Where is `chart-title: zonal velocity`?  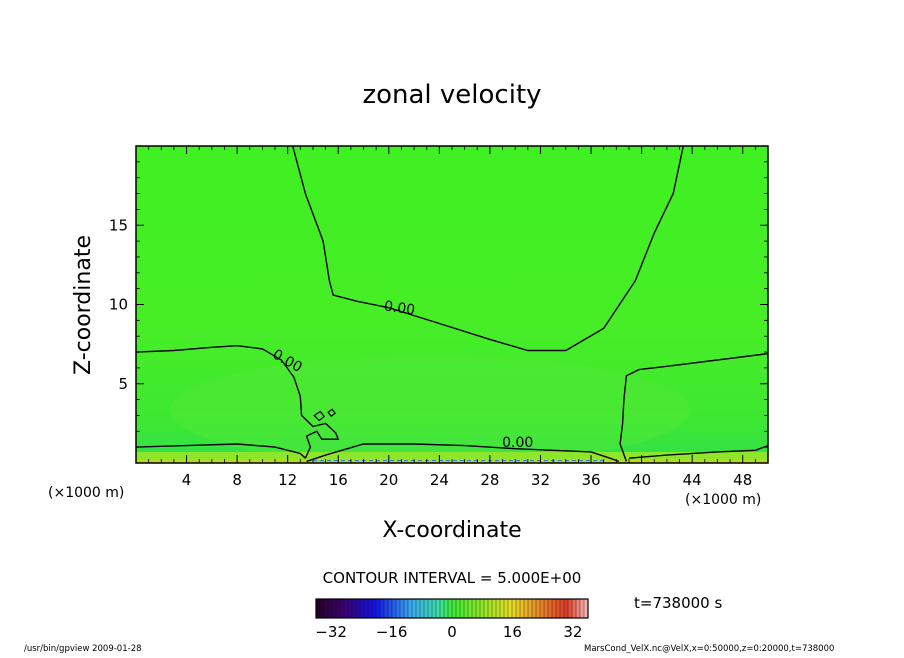 chart-title: zonal velocity is located at coordinates (451, 95).